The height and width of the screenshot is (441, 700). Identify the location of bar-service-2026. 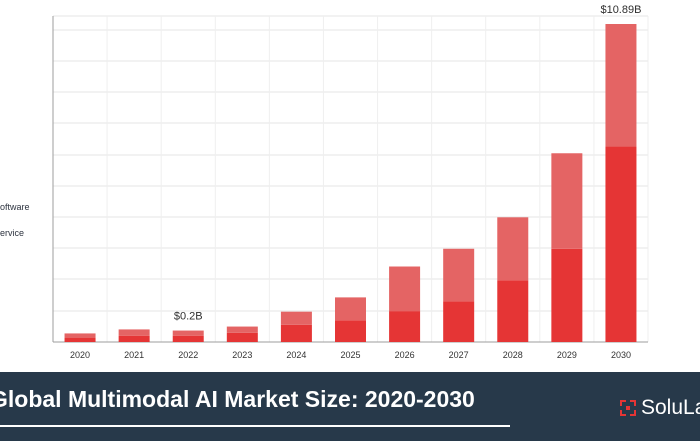
(405, 289).